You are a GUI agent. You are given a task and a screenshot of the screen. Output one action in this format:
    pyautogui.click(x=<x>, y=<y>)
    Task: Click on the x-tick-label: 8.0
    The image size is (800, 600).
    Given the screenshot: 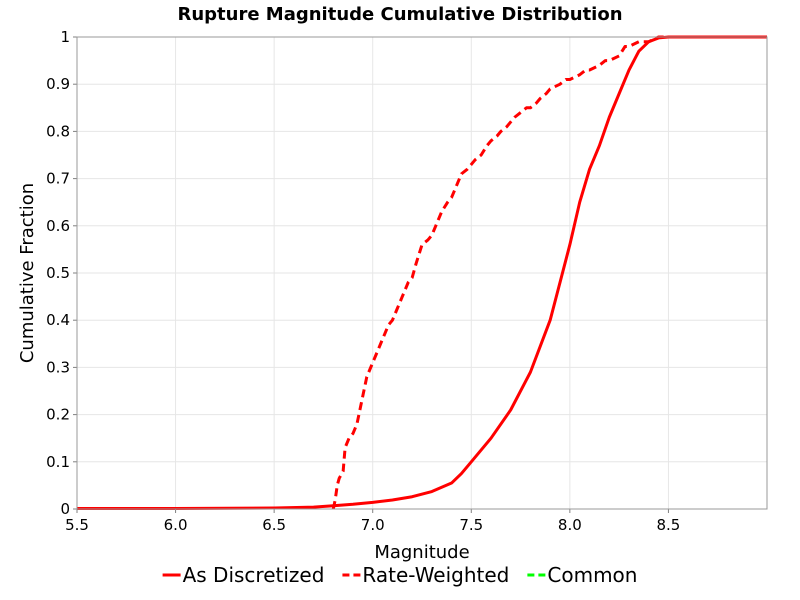 What is the action you would take?
    pyautogui.click(x=570, y=525)
    